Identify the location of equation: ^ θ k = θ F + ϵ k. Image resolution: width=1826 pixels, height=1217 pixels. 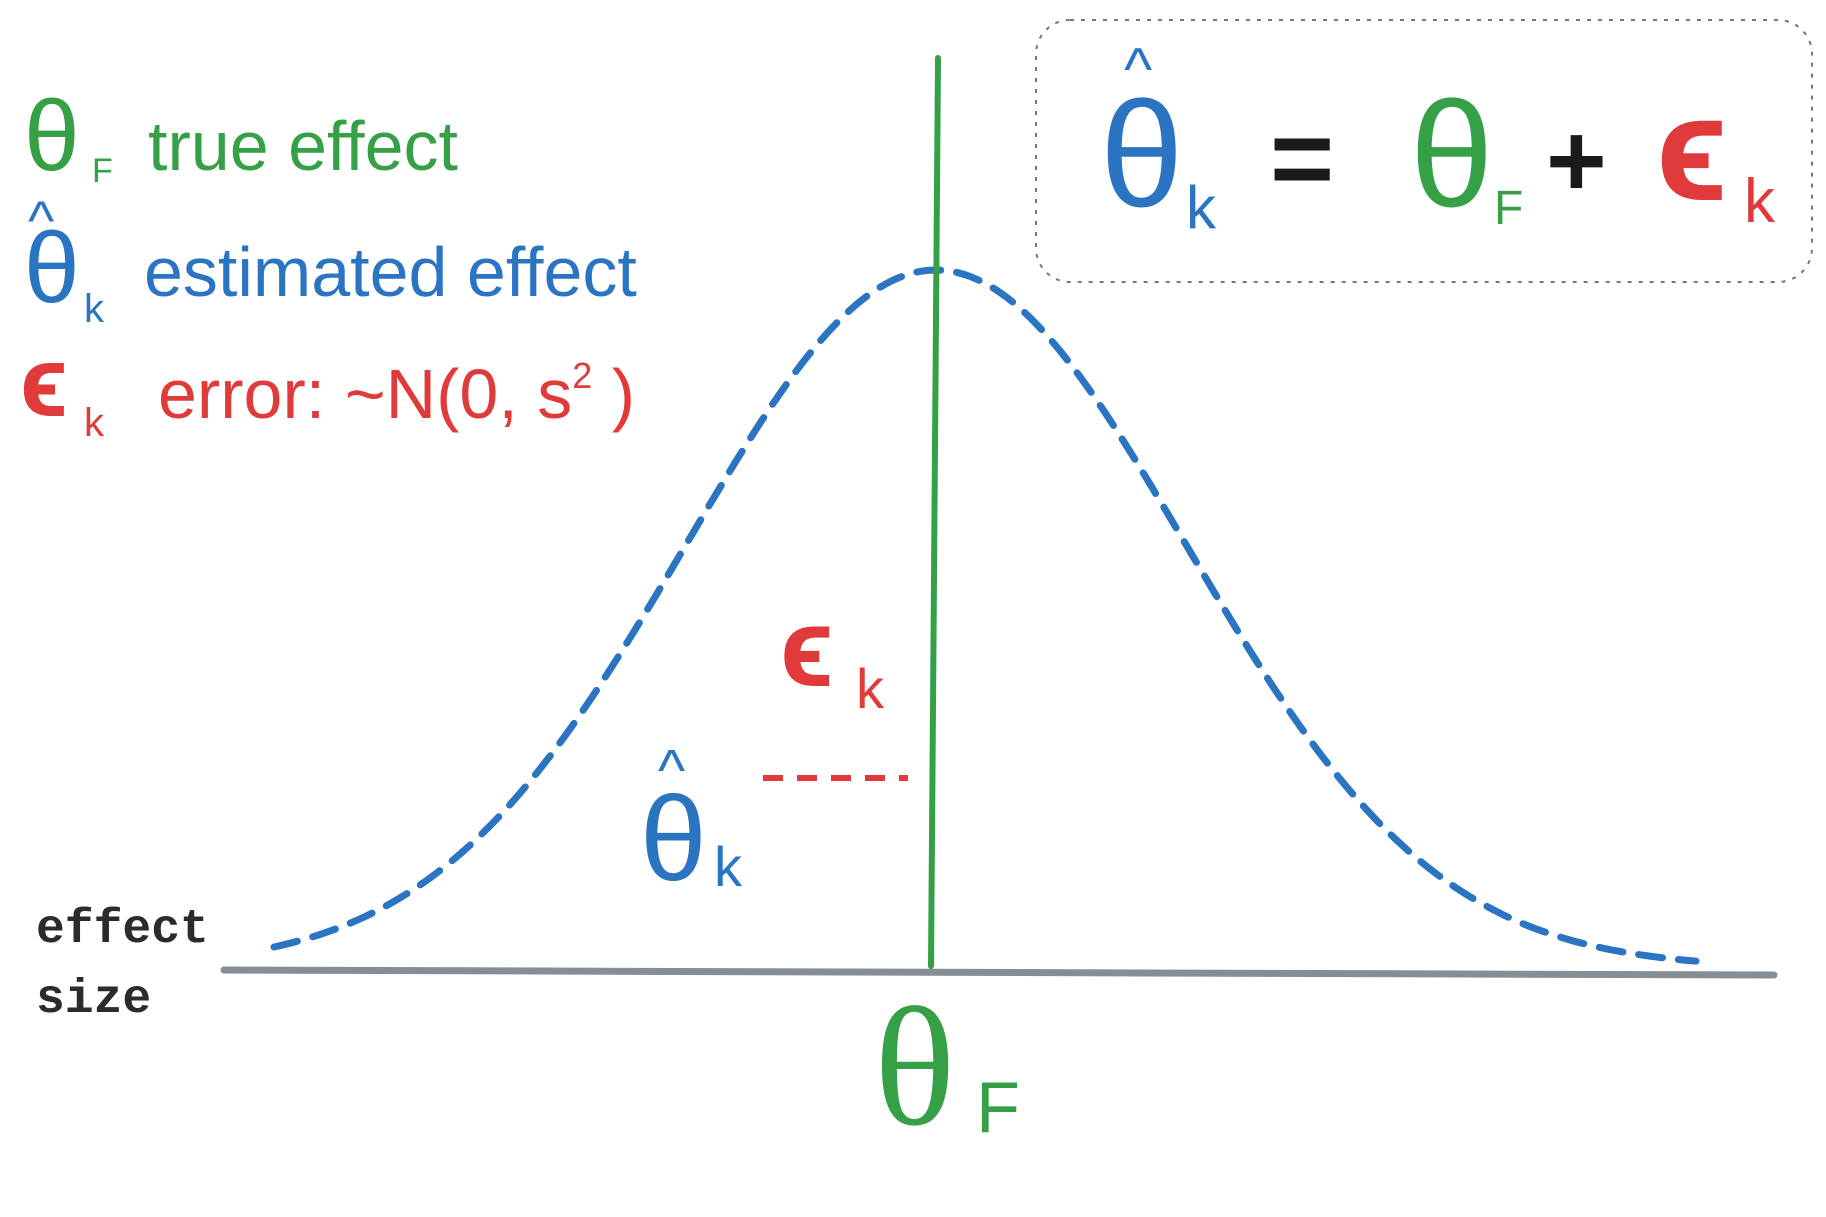
(1438, 138).